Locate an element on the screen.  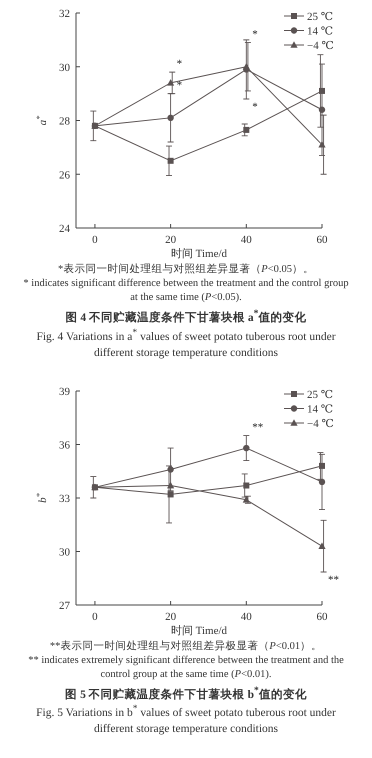
y-tick-label: 24 is located at coordinates (64, 229).